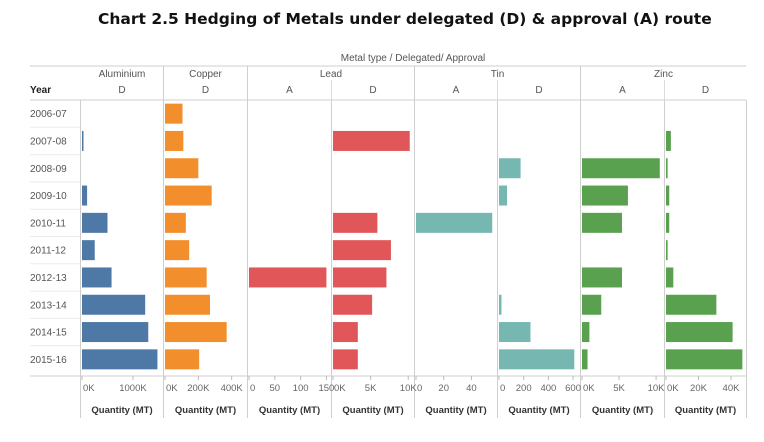  What do you see at coordinates (133, 388) in the screenshot?
I see `tick-label: 1000K` at bounding box center [133, 388].